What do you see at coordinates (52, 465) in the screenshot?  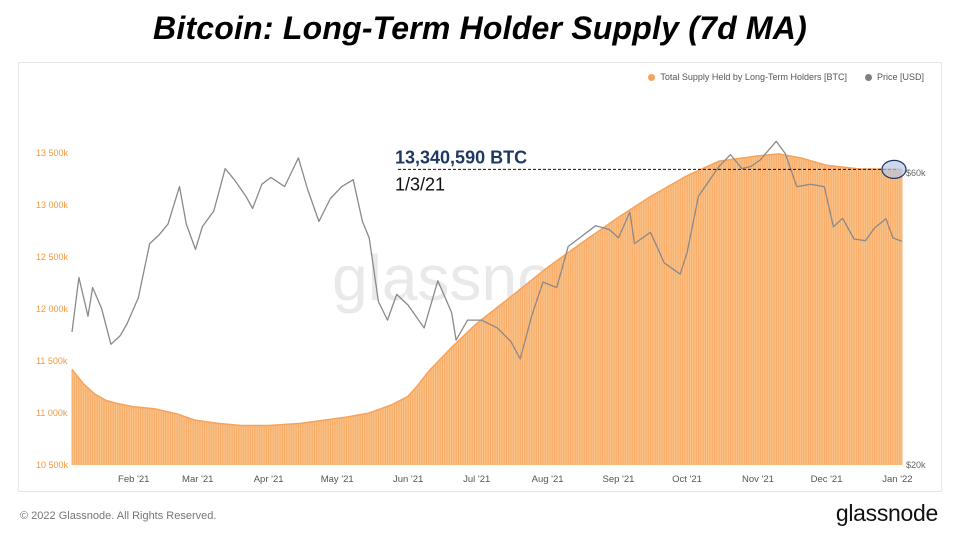 I see `left-axis-tick-label: 10 500k` at bounding box center [52, 465].